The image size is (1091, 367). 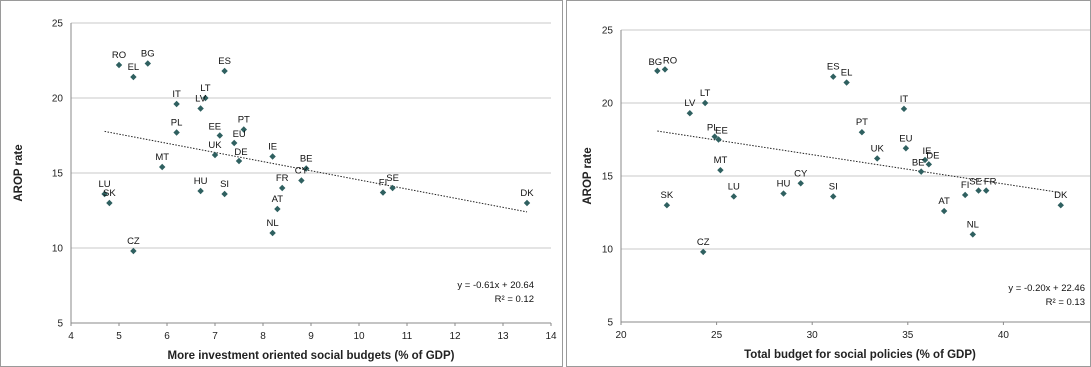 I want to click on data-point-es, so click(x=833, y=76).